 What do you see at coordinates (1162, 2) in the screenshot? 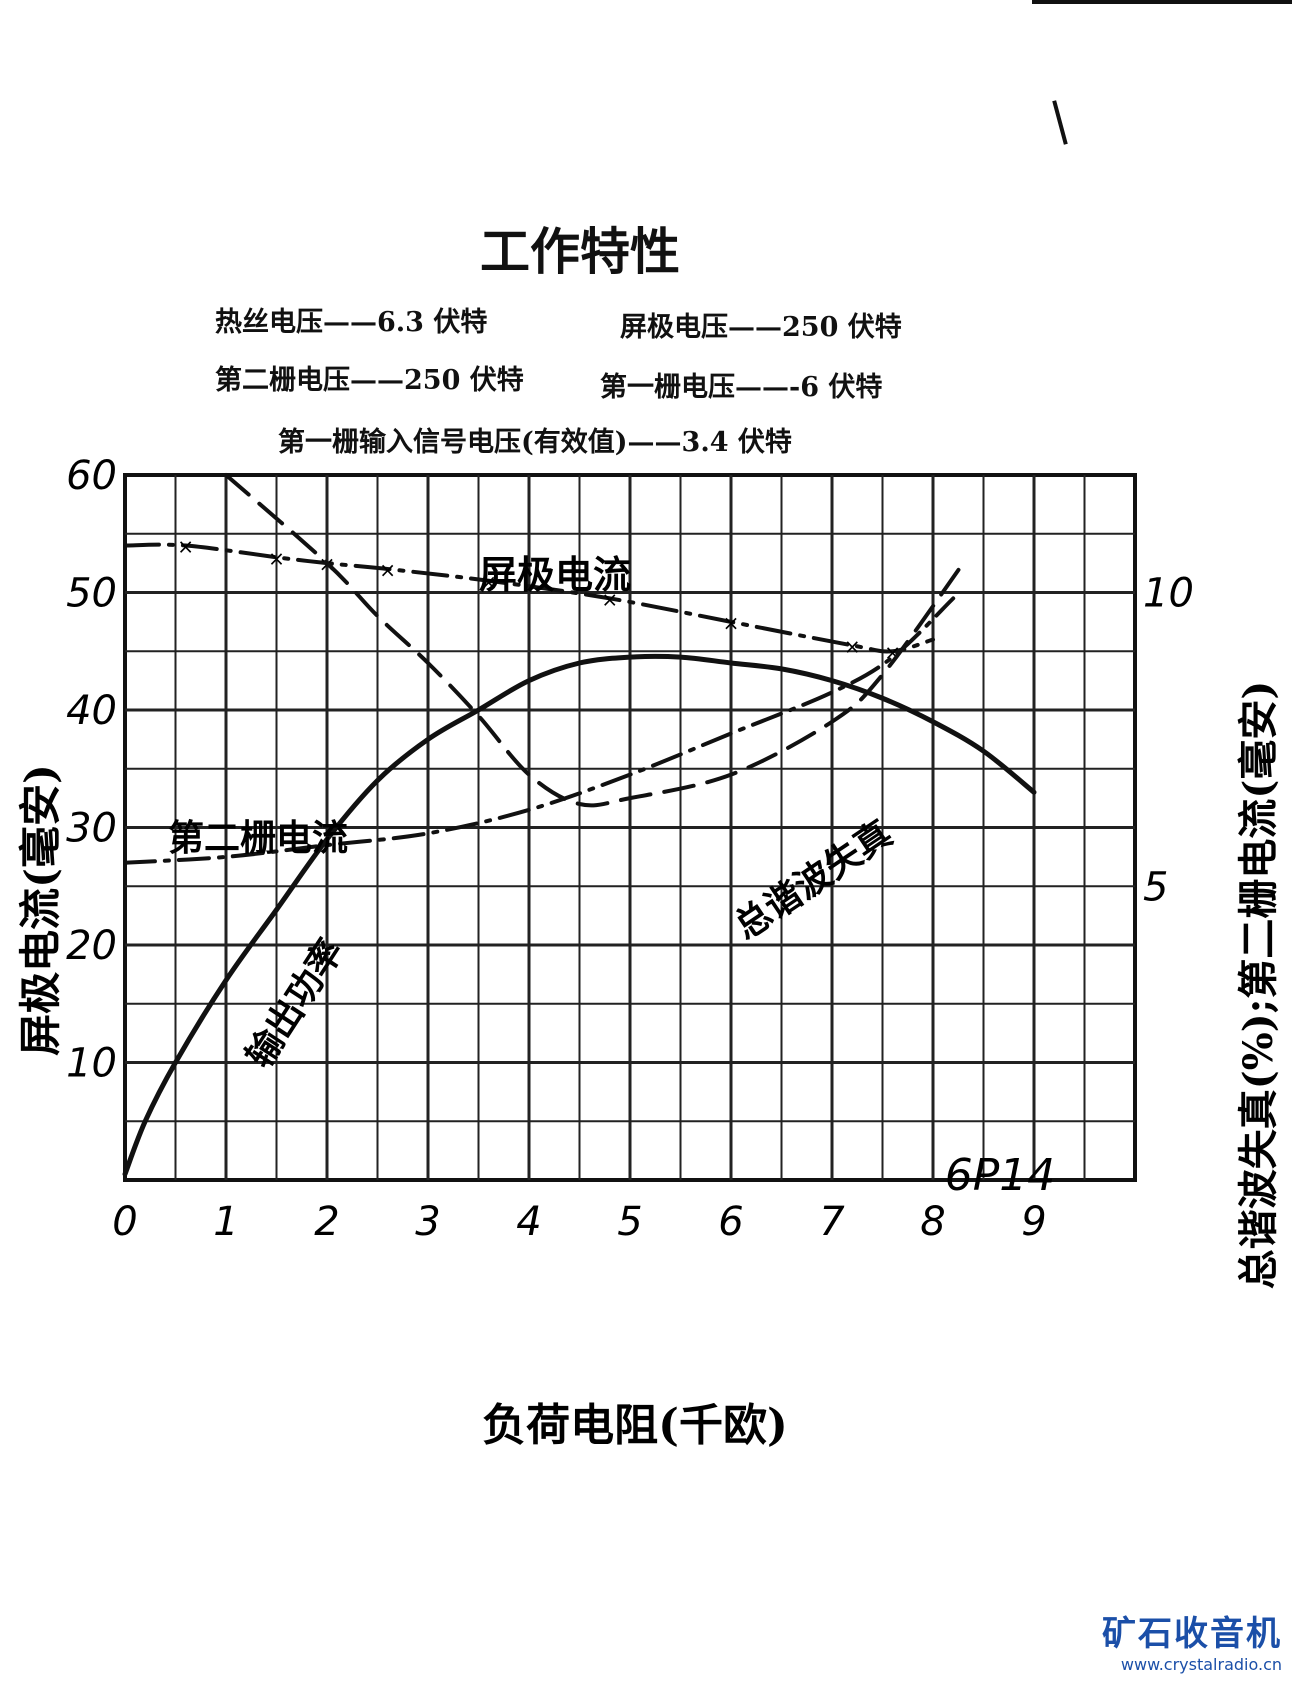
I see `scan-edge-mark` at bounding box center [1162, 2].